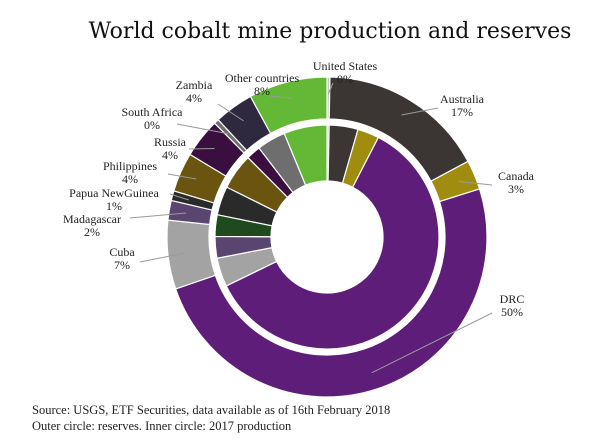 This screenshot has width=593, height=444. I want to click on label-australia: Australia 17%, so click(462, 105).